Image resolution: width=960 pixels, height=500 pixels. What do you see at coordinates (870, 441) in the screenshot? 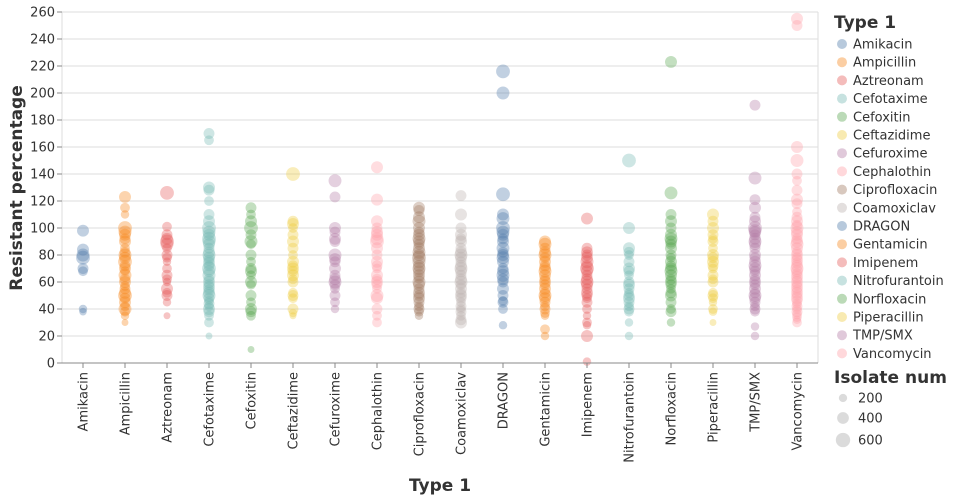
I see `size-legend-label: 600` at bounding box center [870, 441].